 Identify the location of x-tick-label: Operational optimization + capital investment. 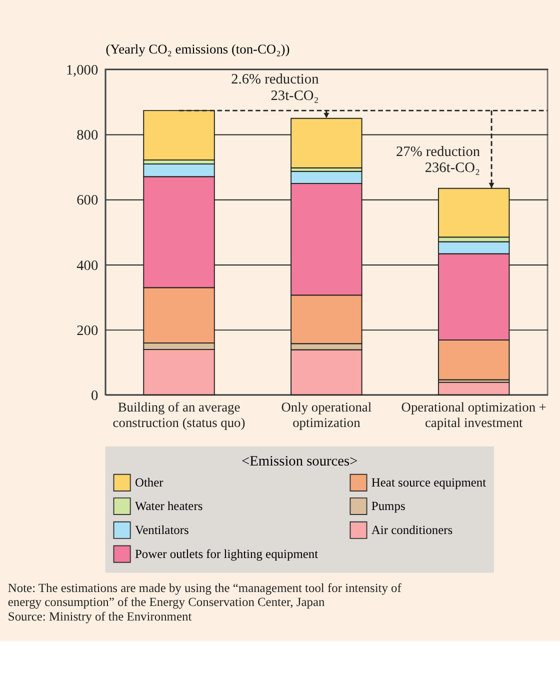
(473, 414).